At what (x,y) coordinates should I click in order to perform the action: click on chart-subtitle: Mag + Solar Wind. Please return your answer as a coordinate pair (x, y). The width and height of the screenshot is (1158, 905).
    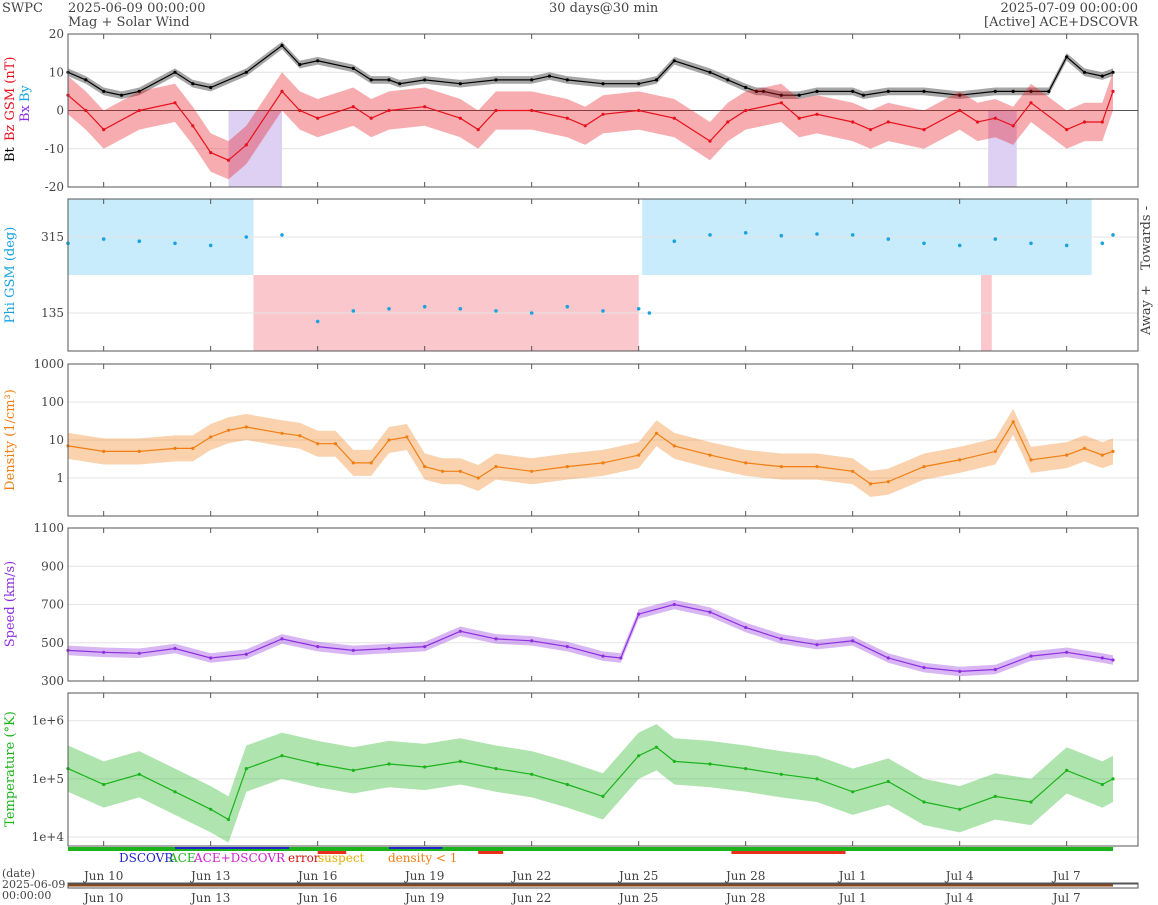
    Looking at the image, I should click on (129, 22).